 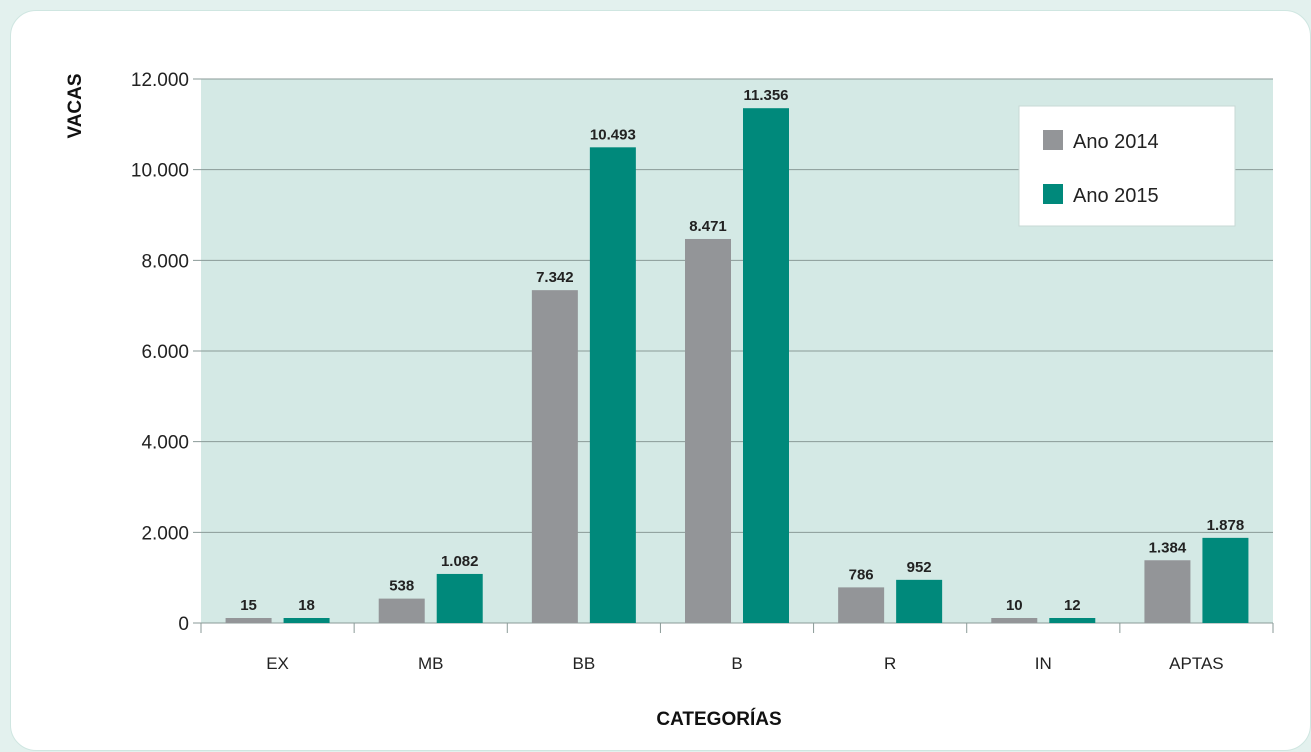 What do you see at coordinates (555, 277) in the screenshot?
I see `data-label: 7.342` at bounding box center [555, 277].